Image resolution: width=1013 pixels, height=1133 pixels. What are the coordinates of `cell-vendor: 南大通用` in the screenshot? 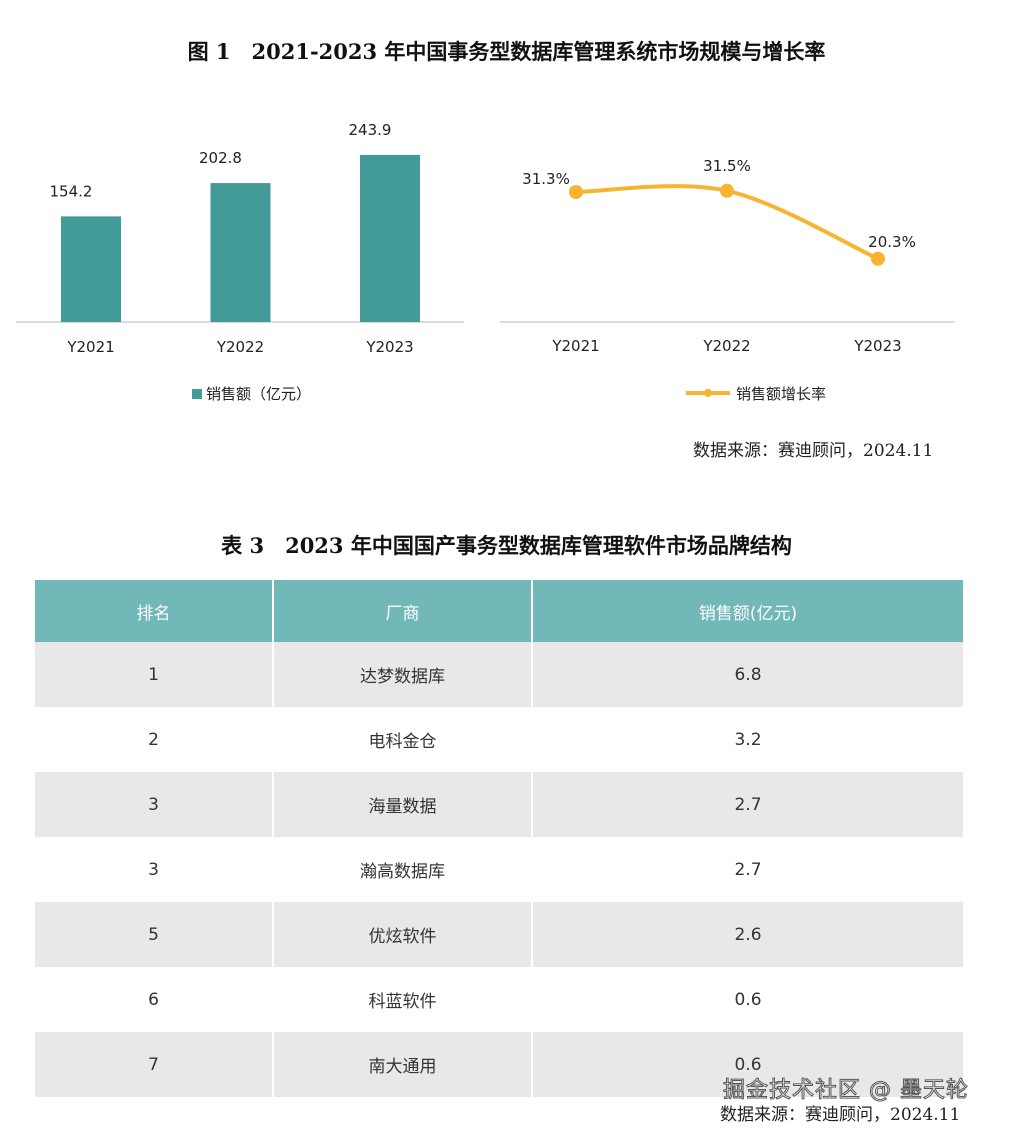 It's located at (403, 1064).